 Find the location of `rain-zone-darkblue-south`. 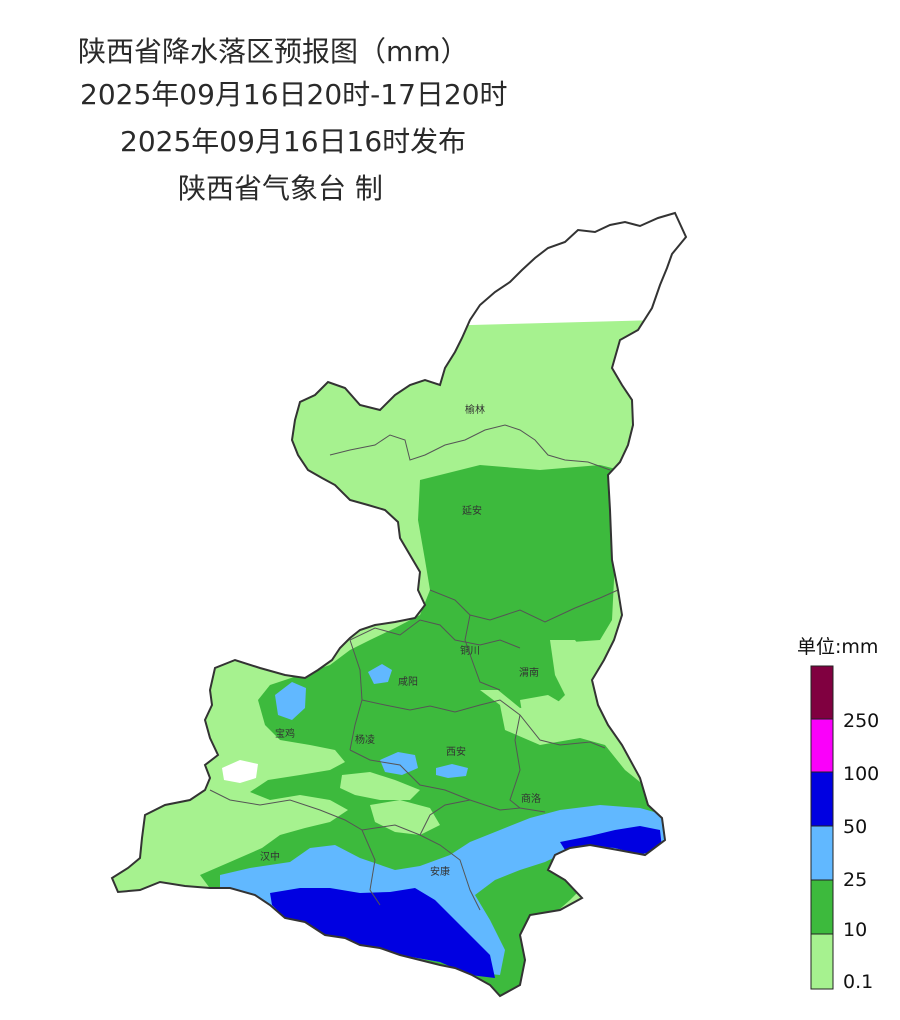

rain-zone-darkblue-south is located at coordinates (382, 933).